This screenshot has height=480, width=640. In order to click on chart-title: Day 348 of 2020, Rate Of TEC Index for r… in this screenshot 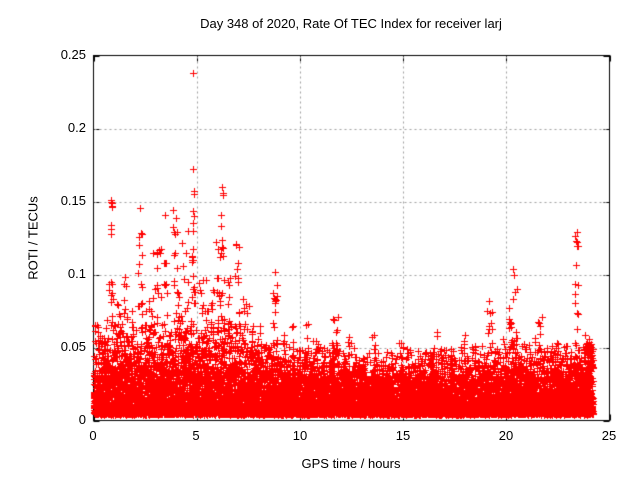, I will do `click(351, 23)`.